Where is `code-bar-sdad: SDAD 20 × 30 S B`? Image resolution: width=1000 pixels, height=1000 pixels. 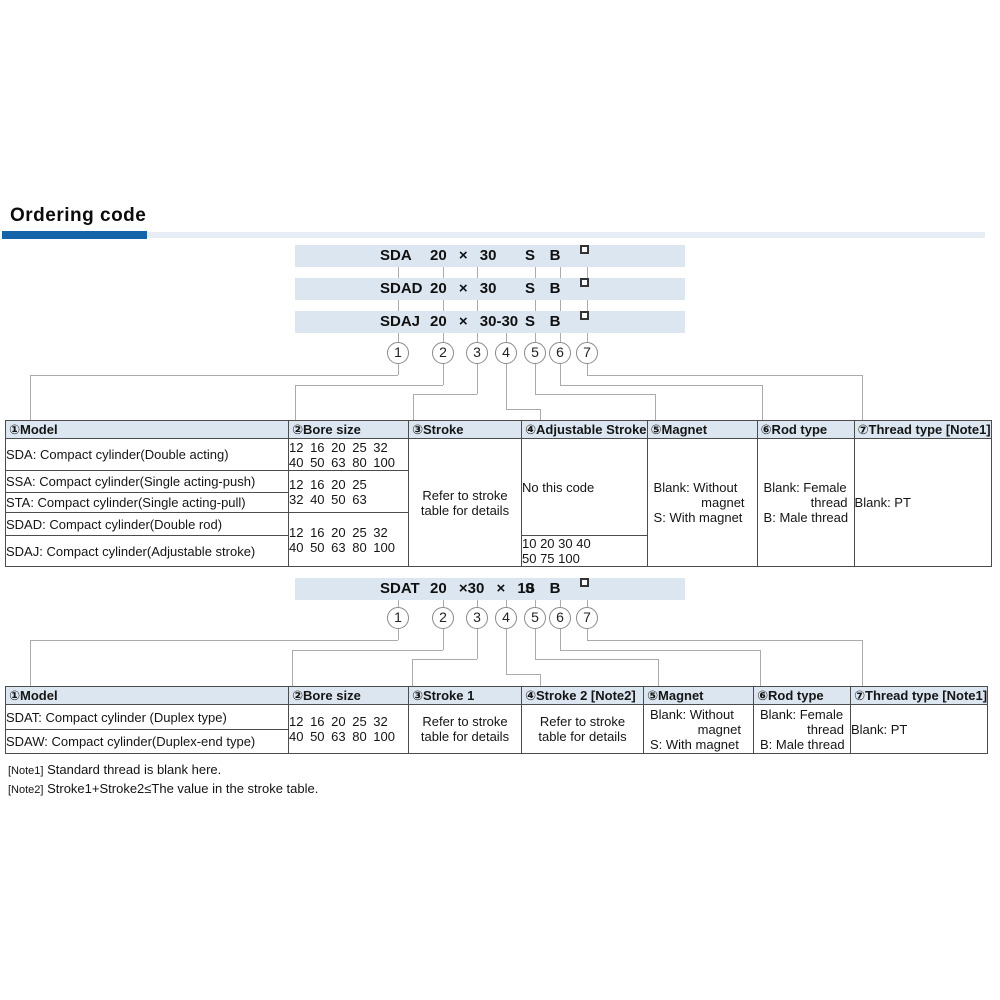 code-bar-sdad: SDAD 20 × 30 S B is located at coordinates (490, 289).